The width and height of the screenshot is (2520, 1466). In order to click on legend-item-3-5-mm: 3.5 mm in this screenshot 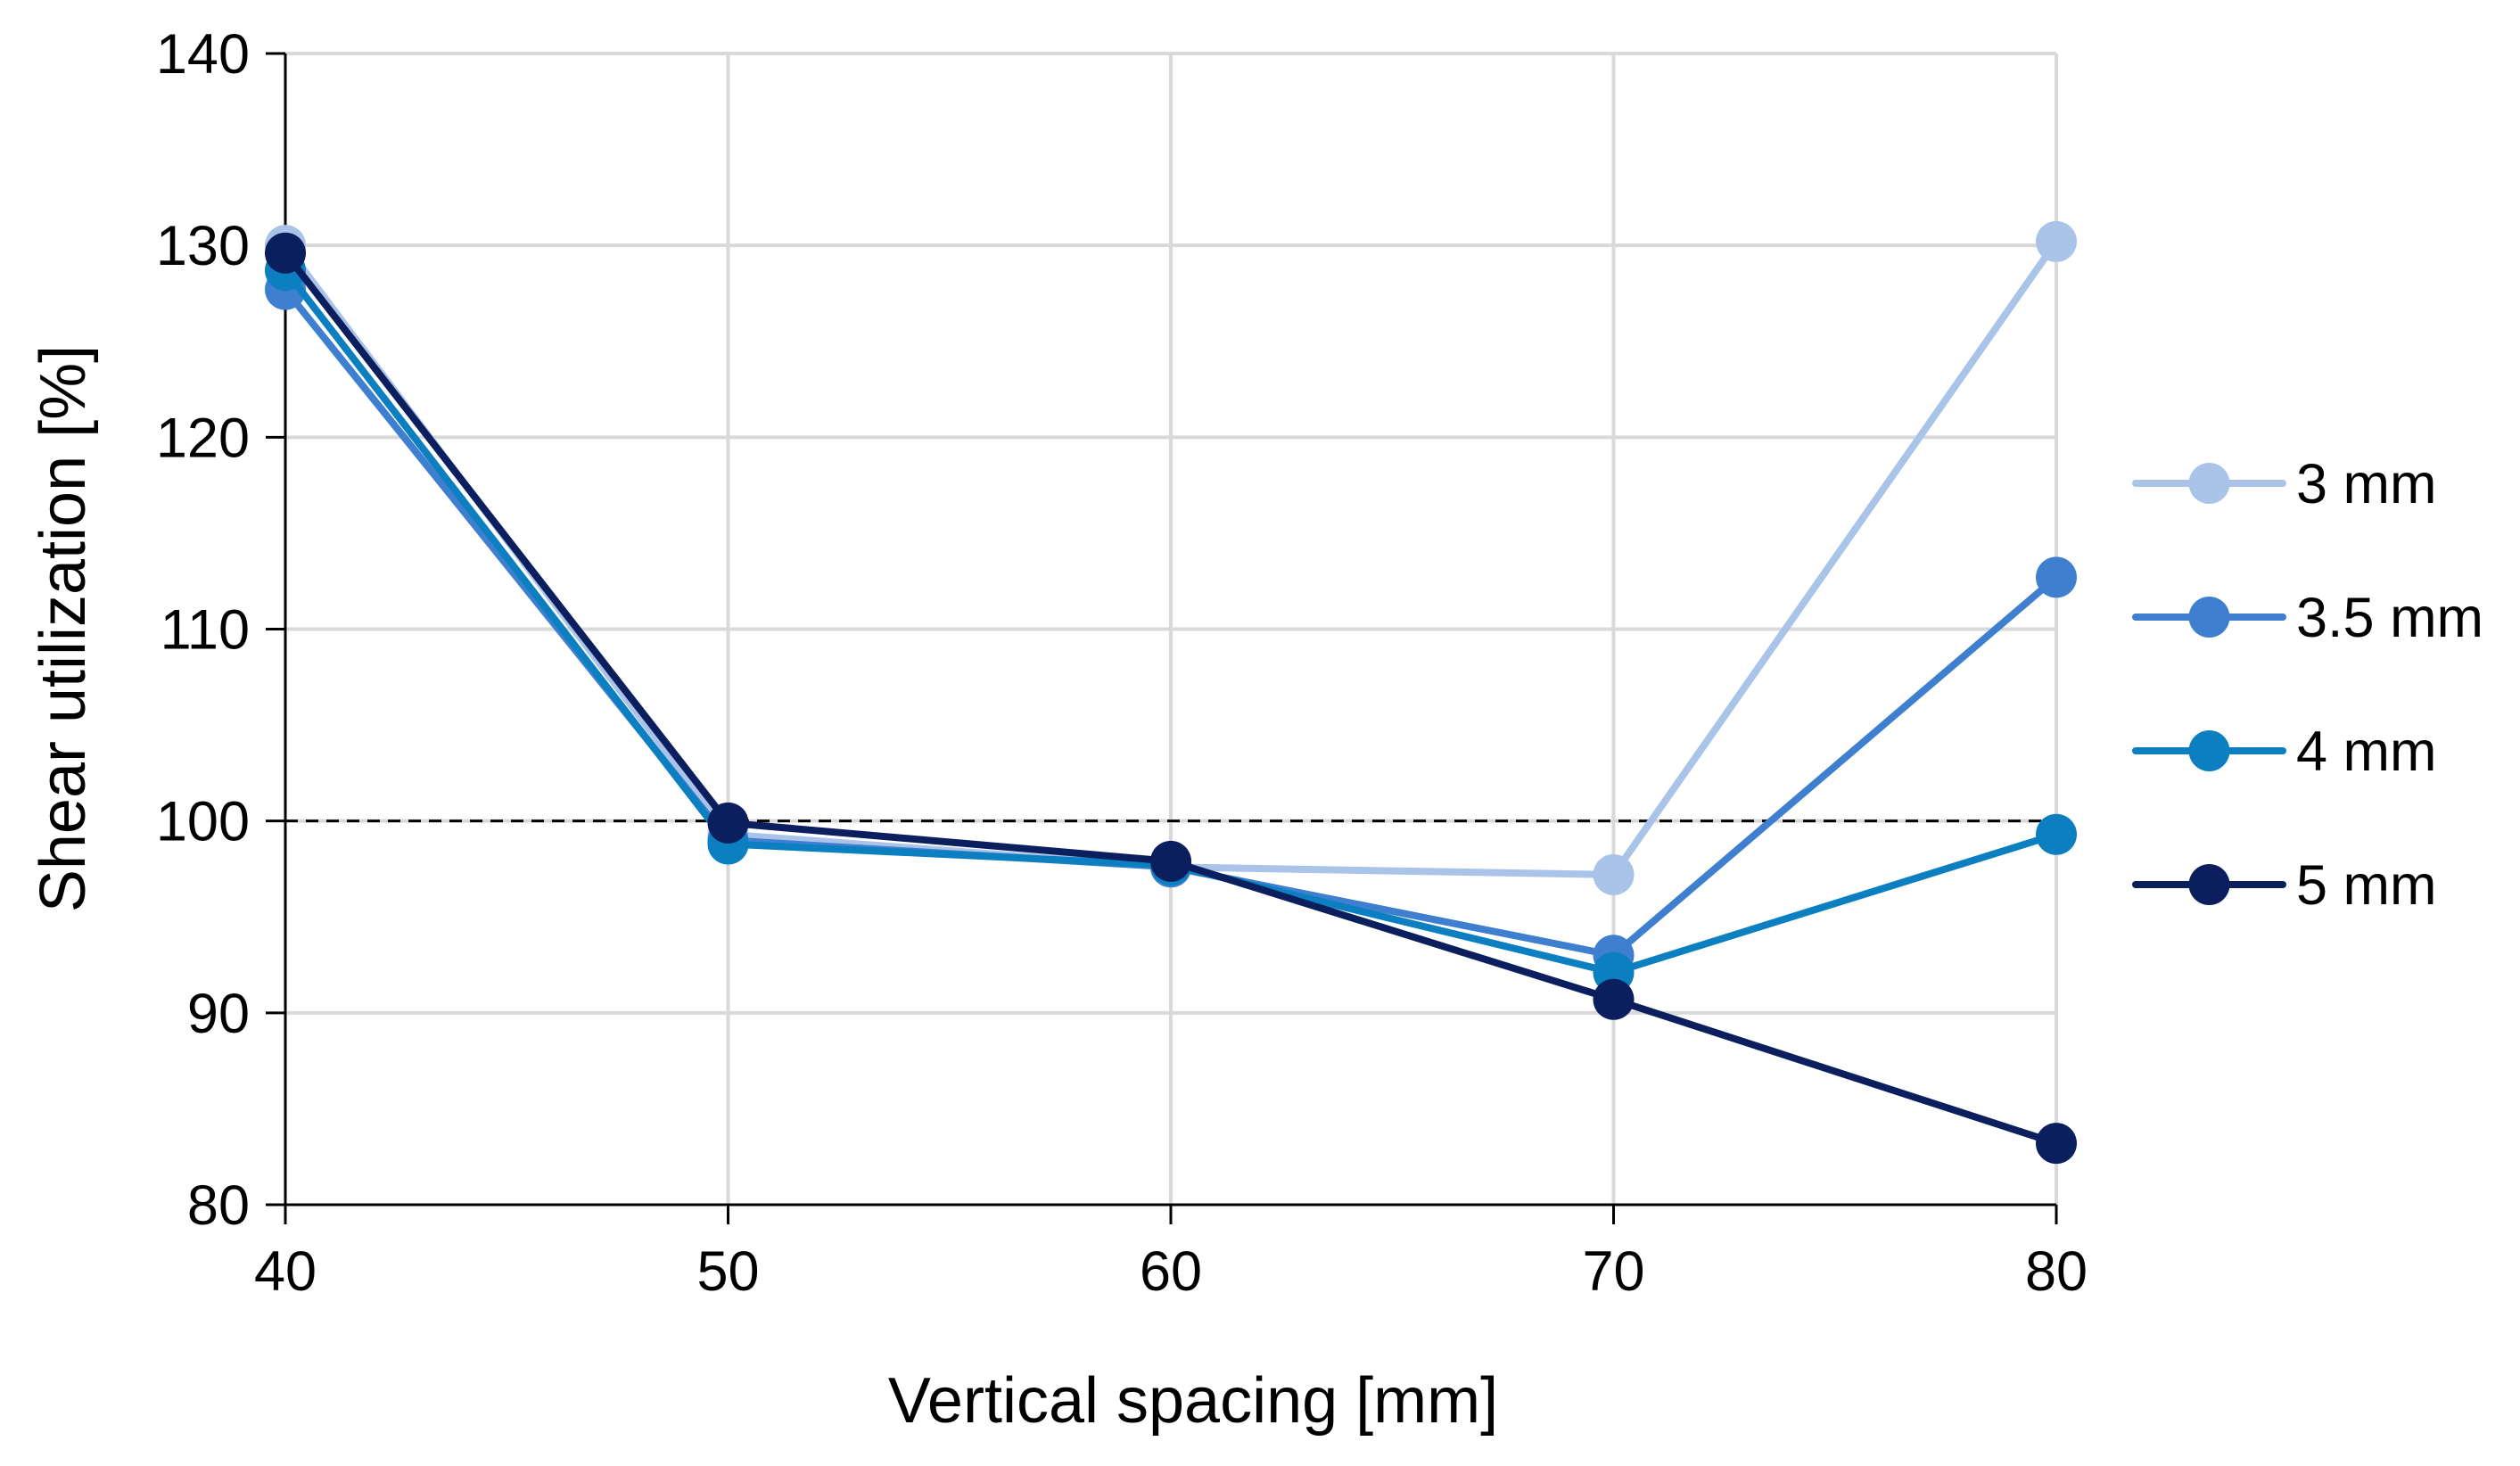, I will do `click(2307, 618)`.